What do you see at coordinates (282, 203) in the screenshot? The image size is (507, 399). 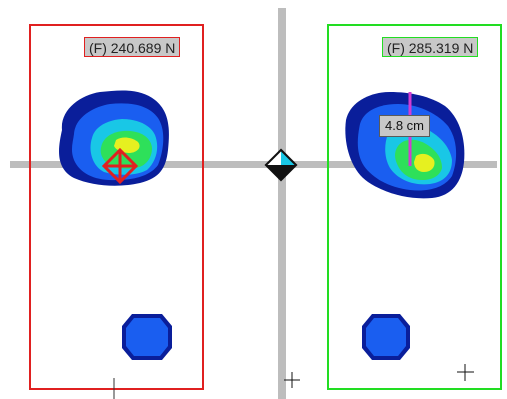 I see `vertical-axis` at bounding box center [282, 203].